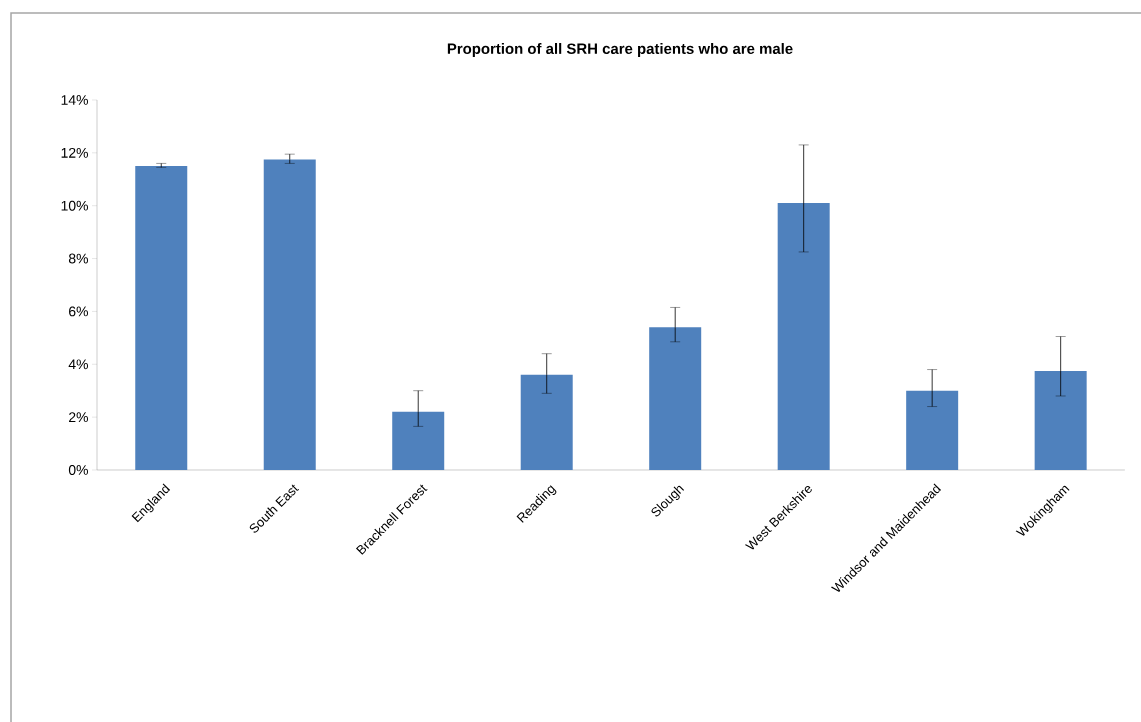  What do you see at coordinates (78, 417) in the screenshot?
I see `y-tick-label: 2%` at bounding box center [78, 417].